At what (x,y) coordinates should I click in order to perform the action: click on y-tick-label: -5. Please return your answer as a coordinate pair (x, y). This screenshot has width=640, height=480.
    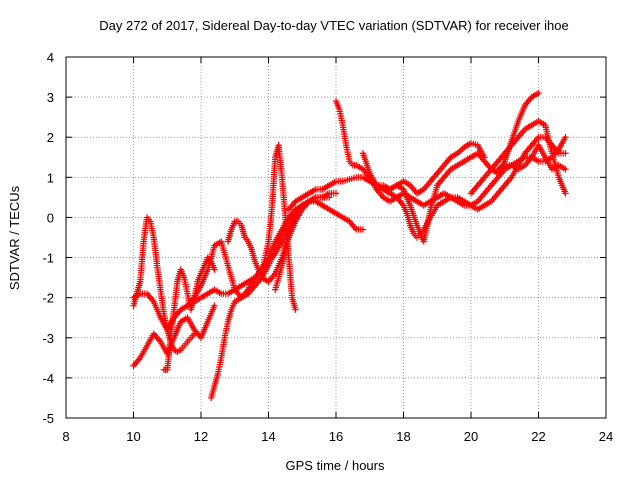
    Looking at the image, I should click on (48, 418).